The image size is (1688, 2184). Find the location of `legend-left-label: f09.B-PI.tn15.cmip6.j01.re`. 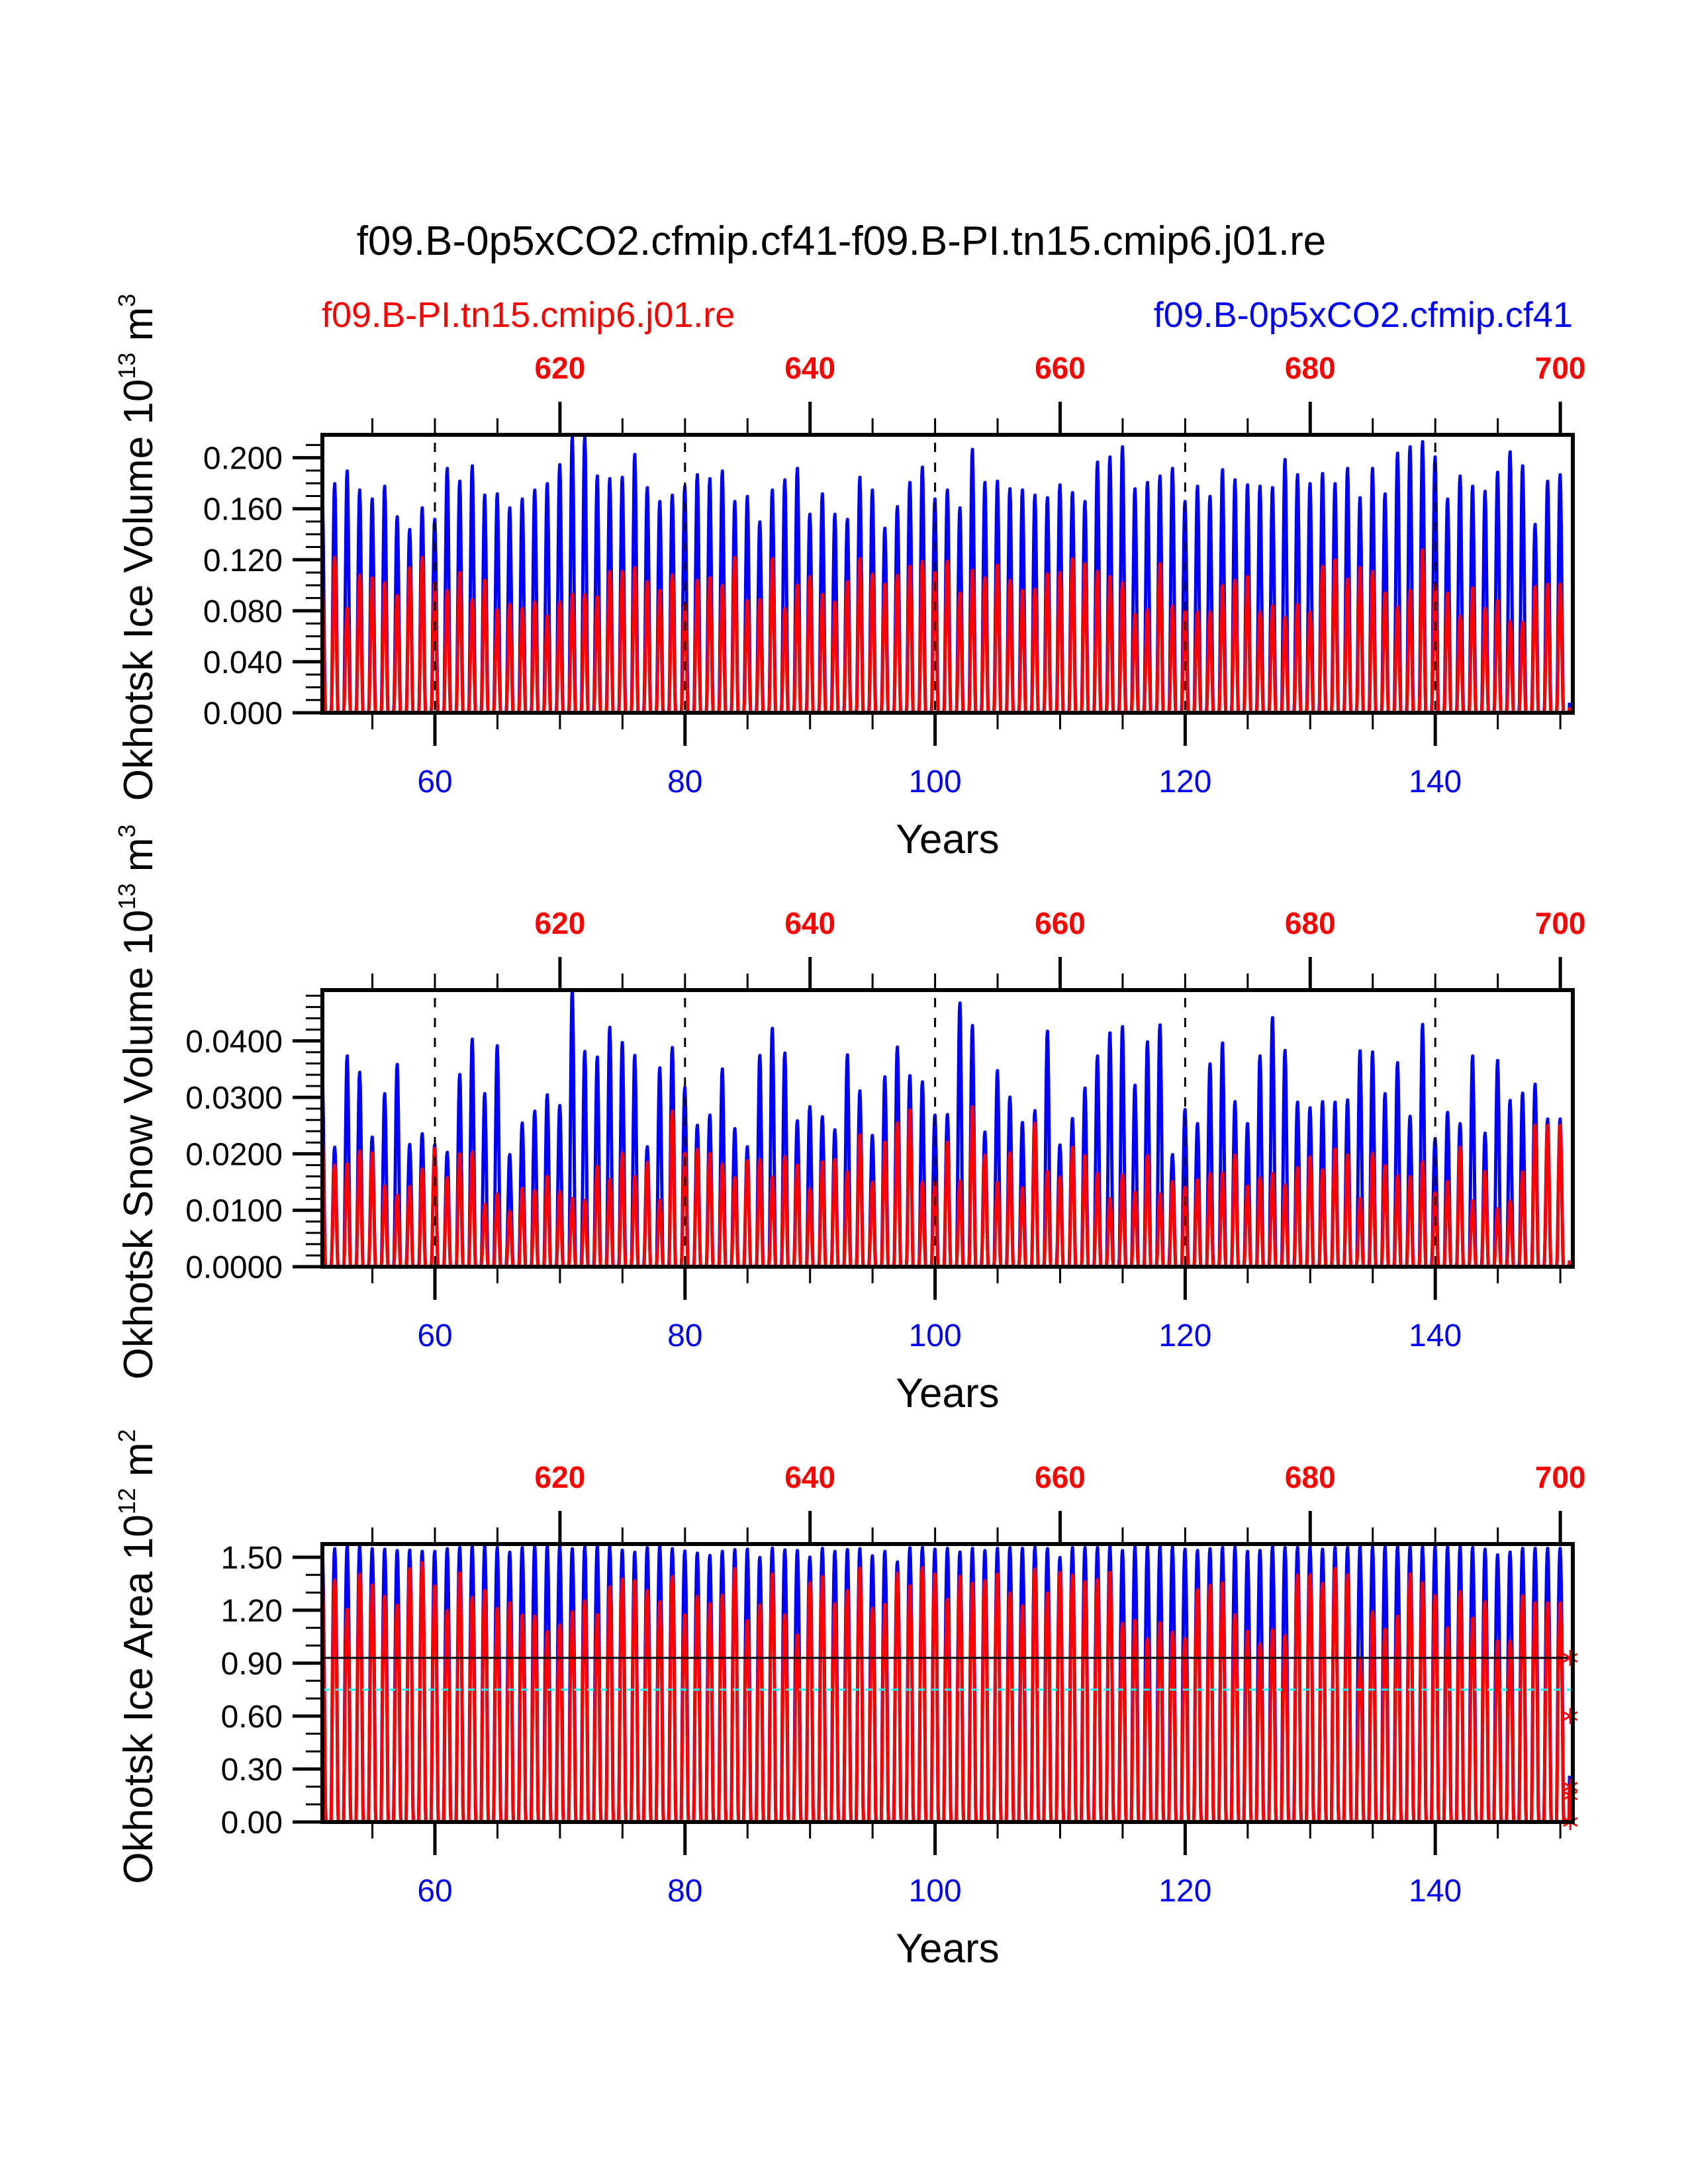

legend-left-label: f09.B-PI.tn15.cmip6.j01.re is located at coordinates (528, 315).